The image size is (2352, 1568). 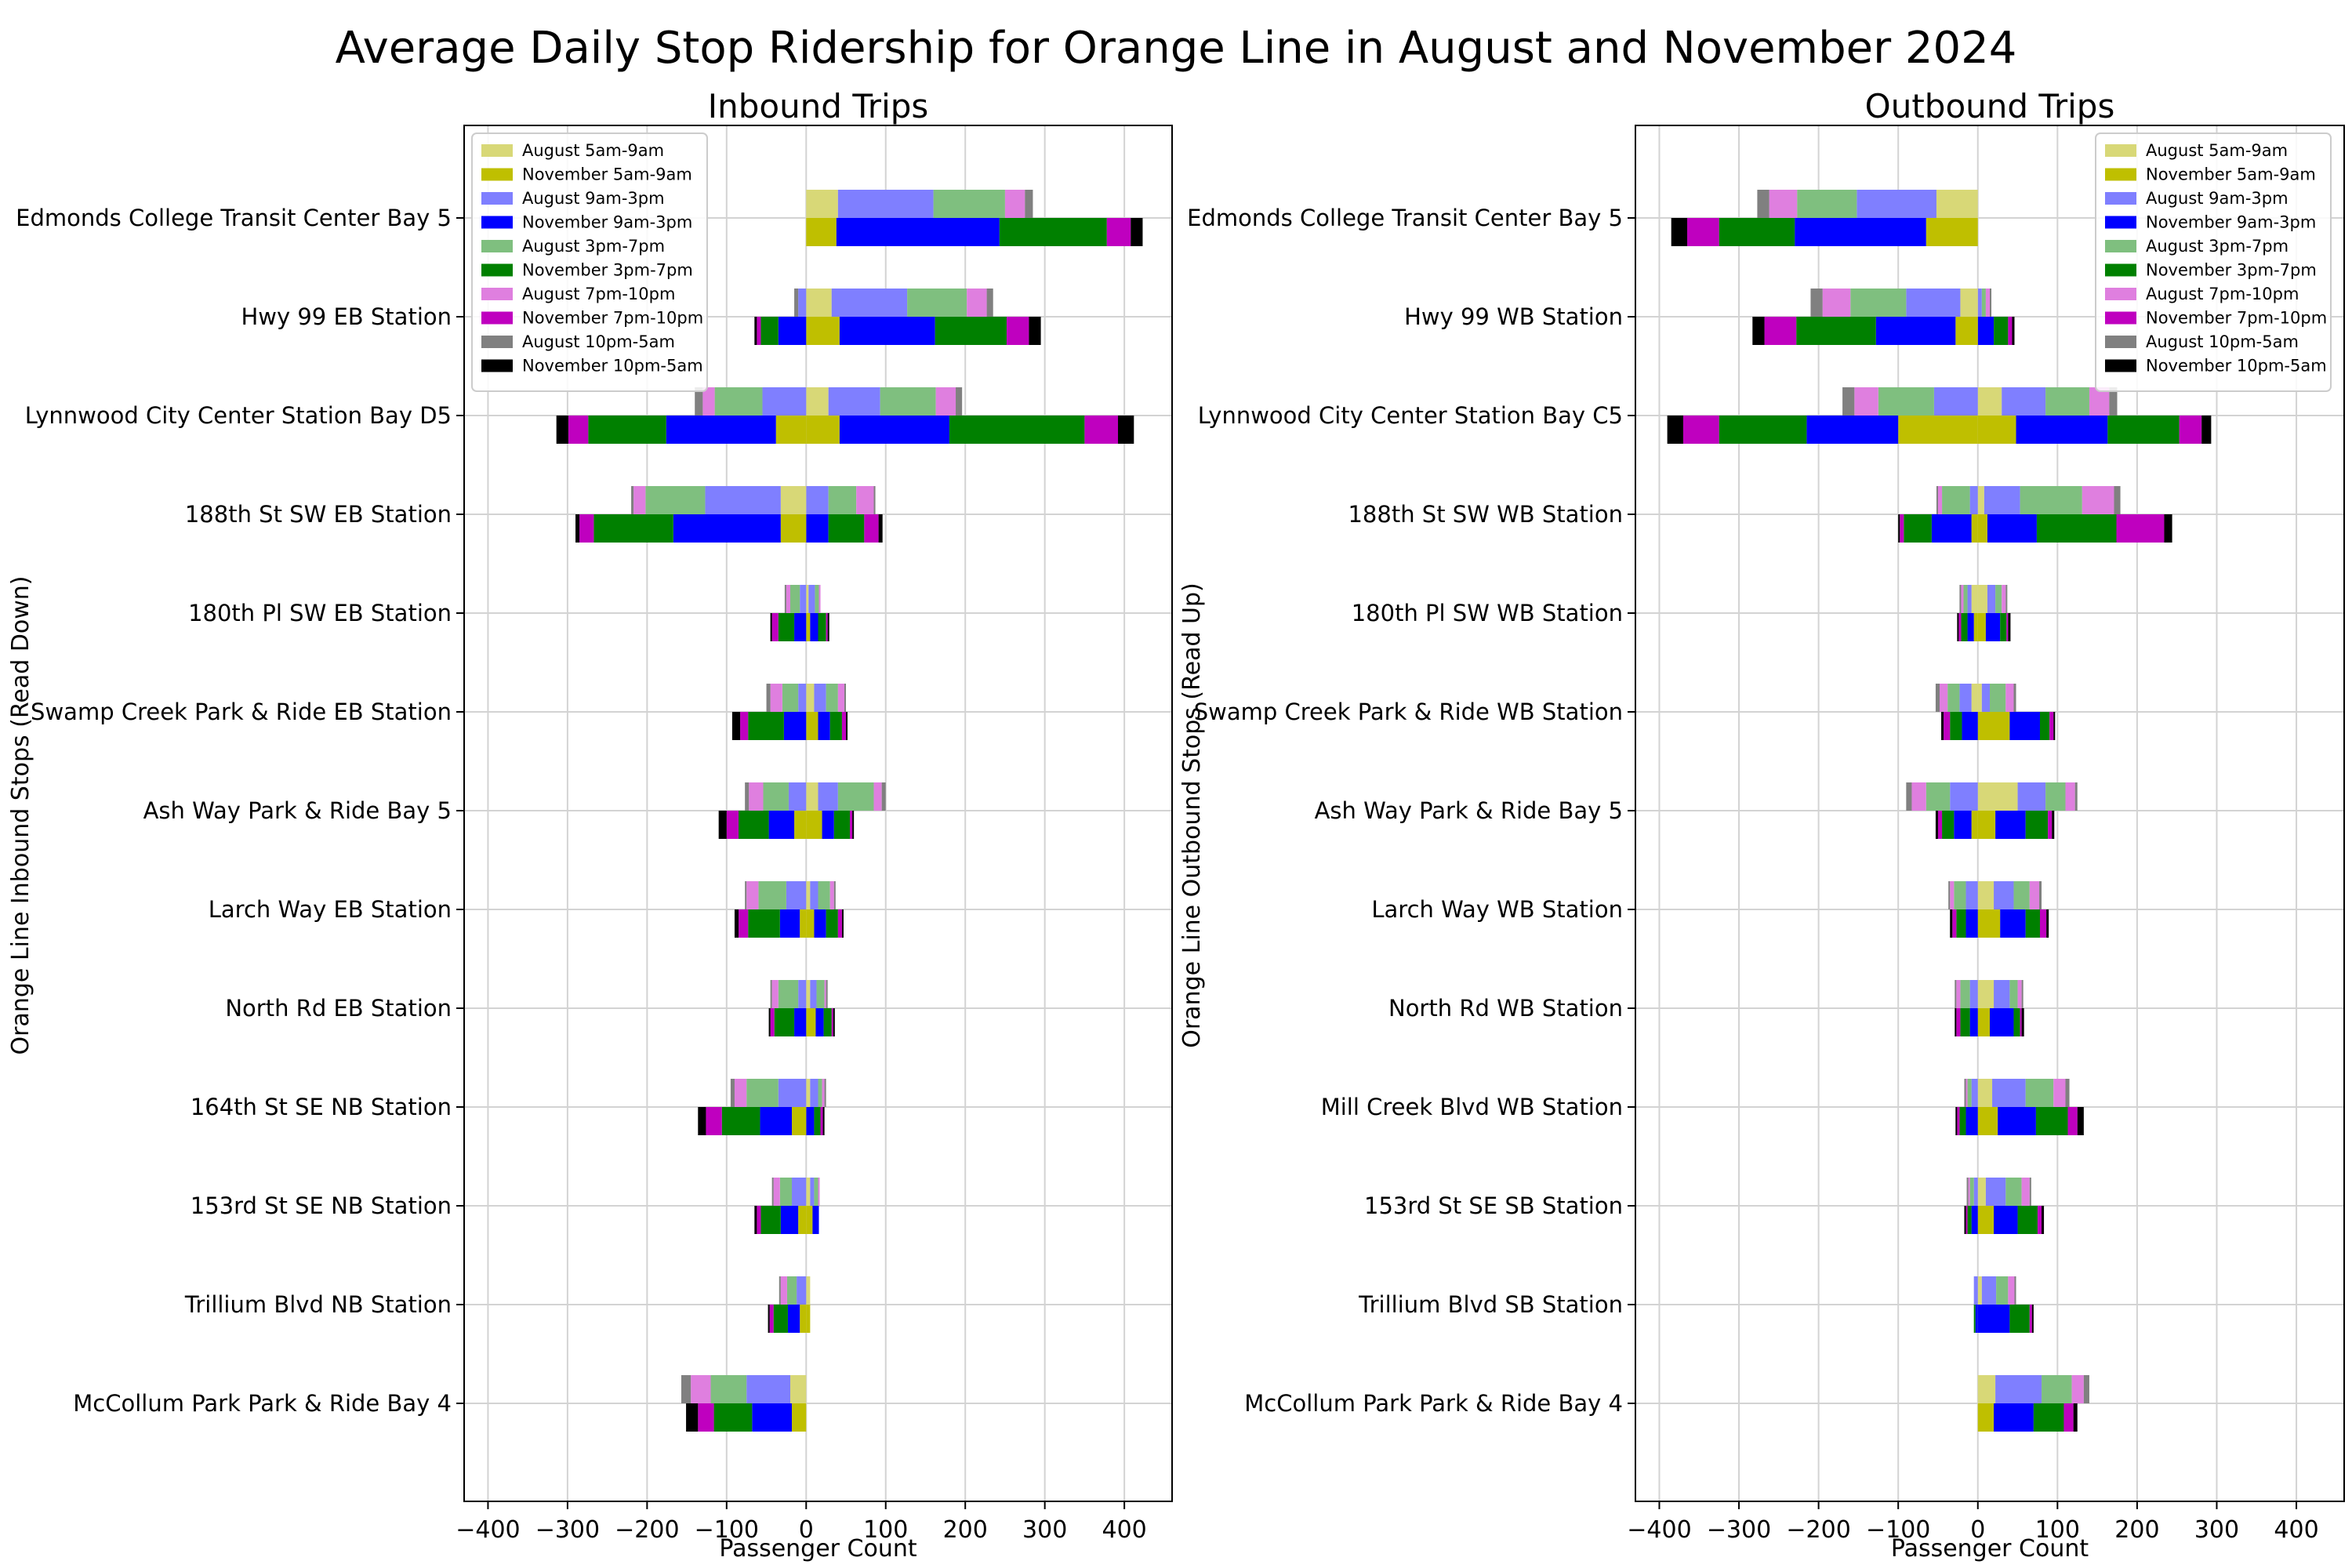 I want to click on bar-segment-august-3pm-7pm-hwy-99-eb-station, so click(x=937, y=303).